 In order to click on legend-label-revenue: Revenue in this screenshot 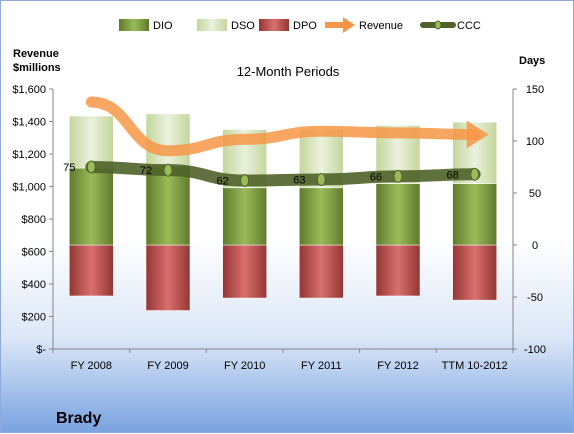, I will do `click(381, 26)`.